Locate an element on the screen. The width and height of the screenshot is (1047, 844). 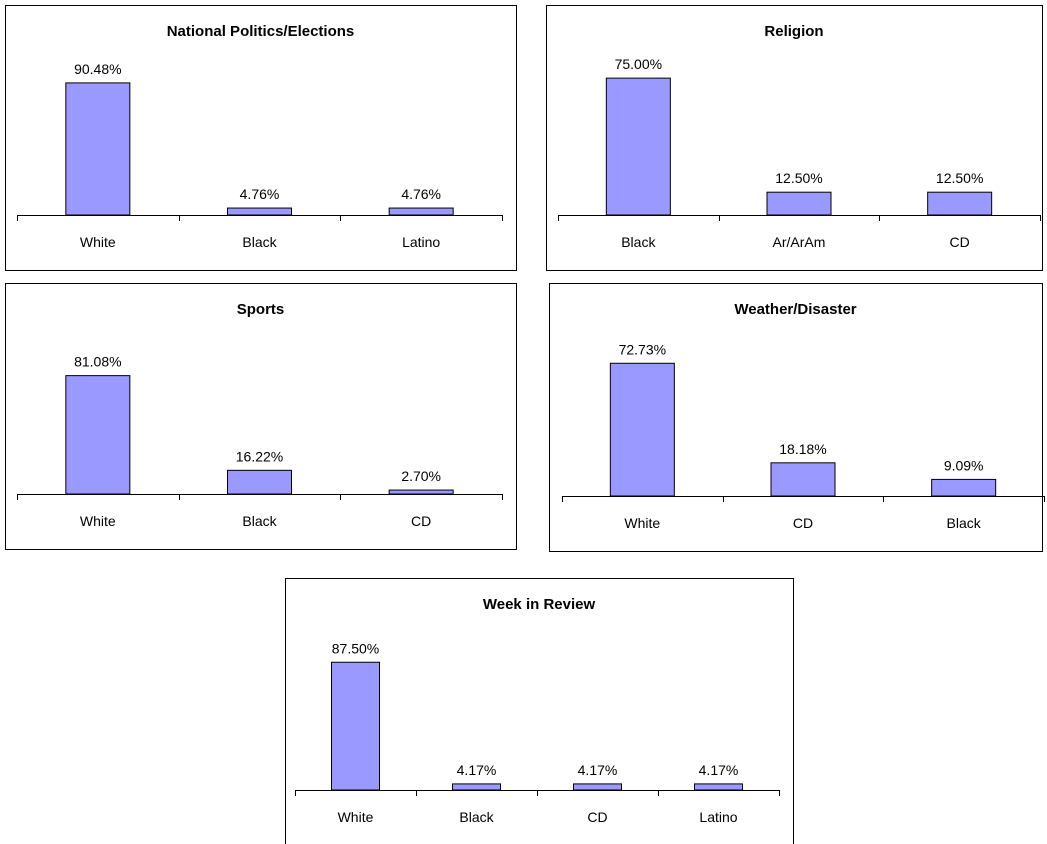
chart-title: Sports is located at coordinates (261, 309).